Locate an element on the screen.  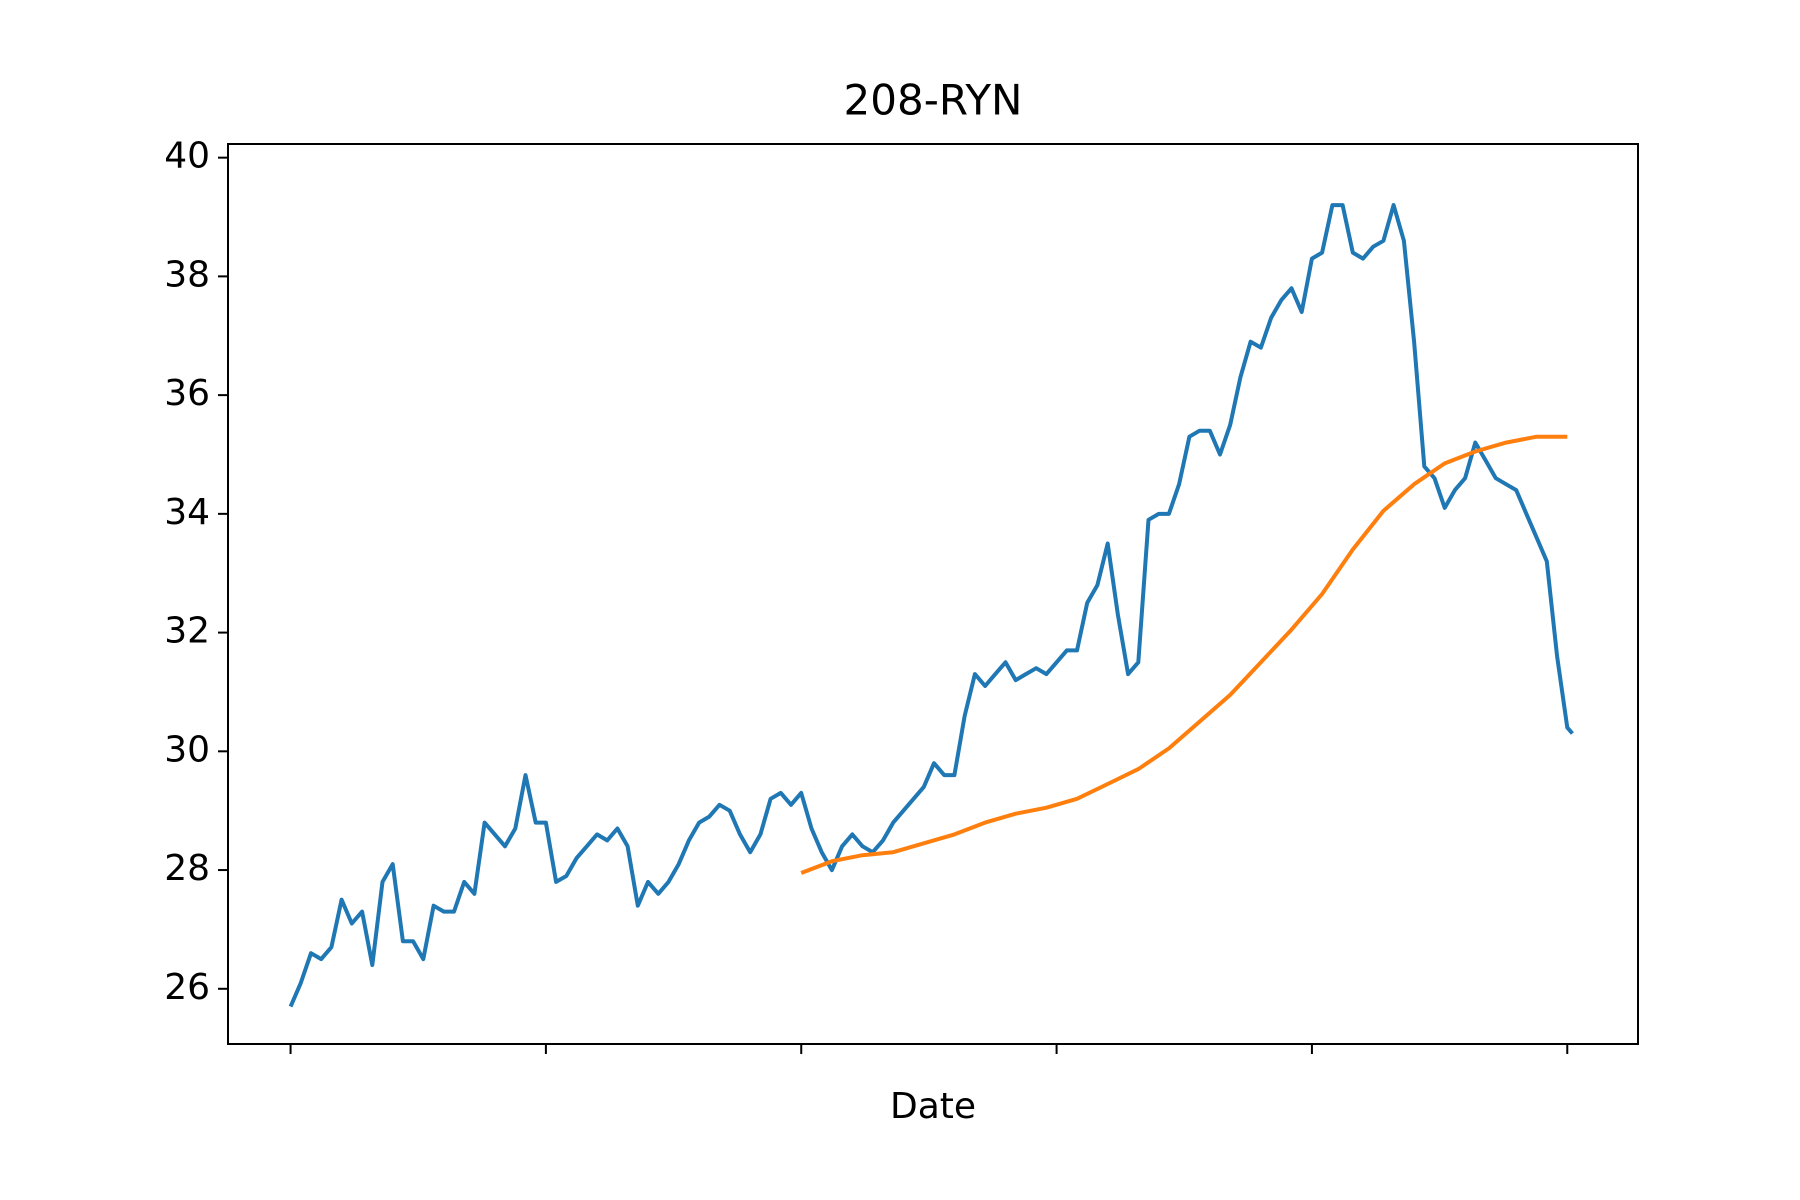
y-tick-label: 30 is located at coordinates (187, 749).